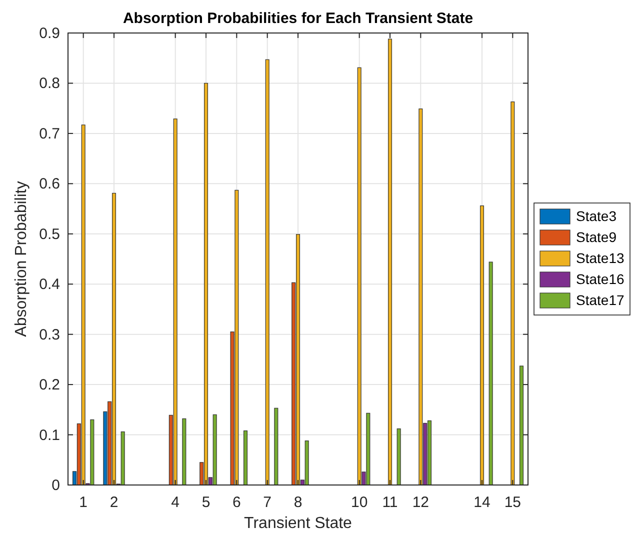  What do you see at coordinates (298, 523) in the screenshot?
I see `x-axis-title: Transient State` at bounding box center [298, 523].